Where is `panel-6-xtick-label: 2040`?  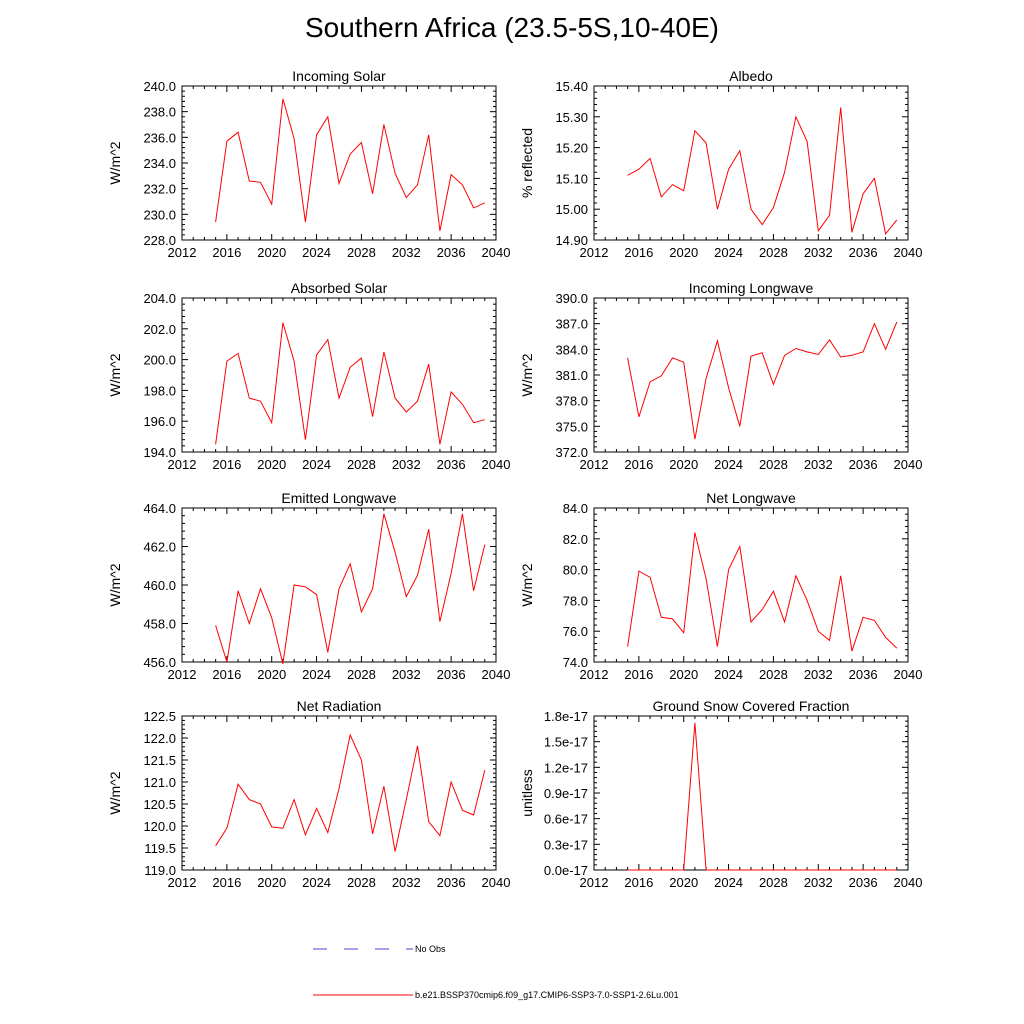 panel-6-xtick-label: 2040 is located at coordinates (908, 674).